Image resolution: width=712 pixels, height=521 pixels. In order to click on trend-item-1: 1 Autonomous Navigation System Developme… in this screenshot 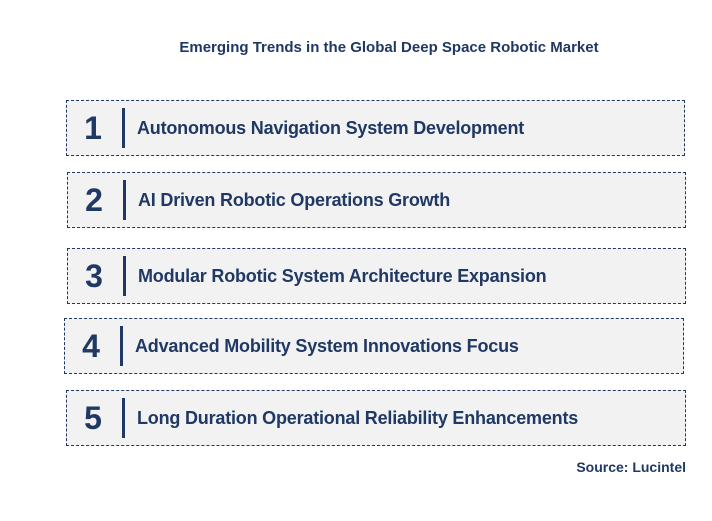, I will do `click(375, 128)`.